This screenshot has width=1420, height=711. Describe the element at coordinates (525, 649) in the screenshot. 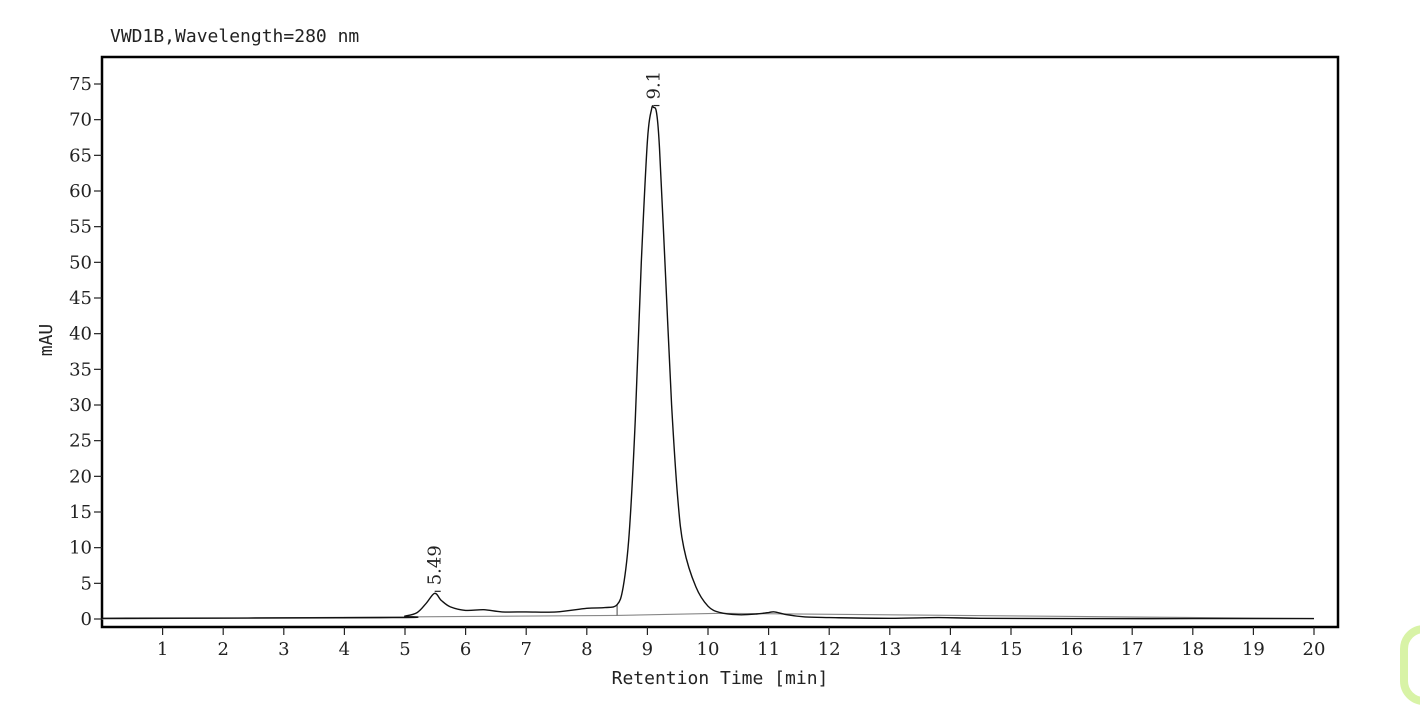

I see `x-tick-label: 7` at that location.